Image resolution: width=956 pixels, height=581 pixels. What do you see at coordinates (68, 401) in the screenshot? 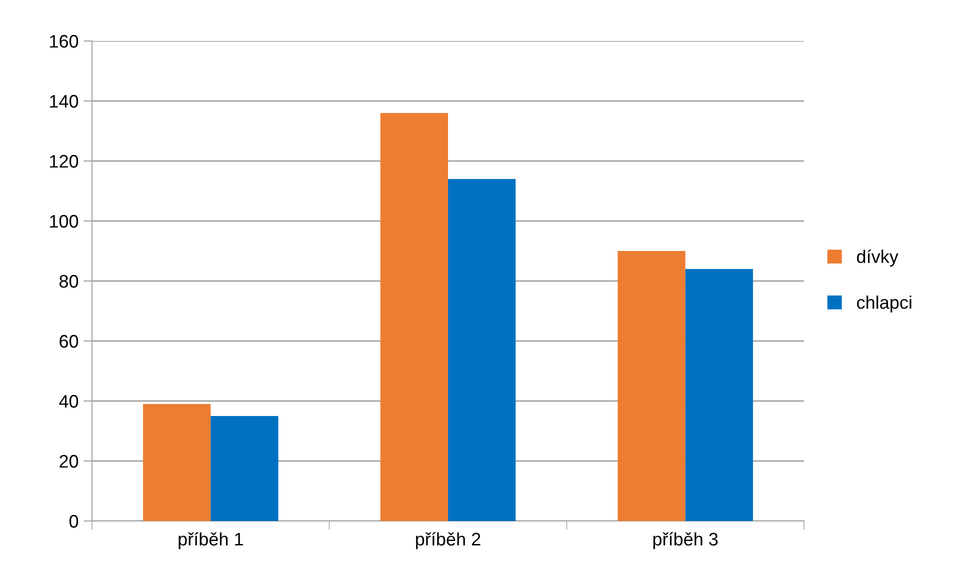
I see `y-tick-label: 40` at bounding box center [68, 401].